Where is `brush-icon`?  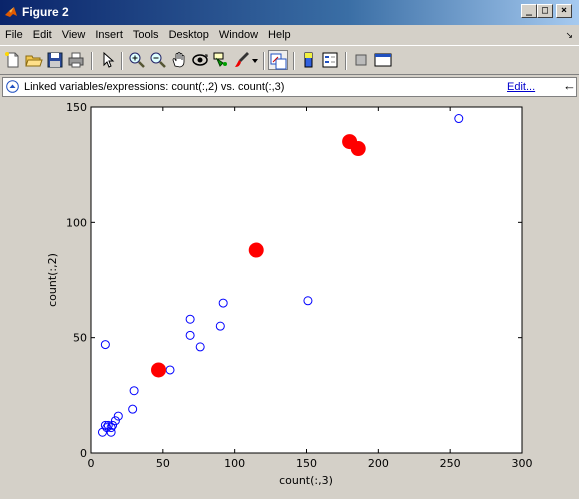 brush-icon is located at coordinates (242, 60).